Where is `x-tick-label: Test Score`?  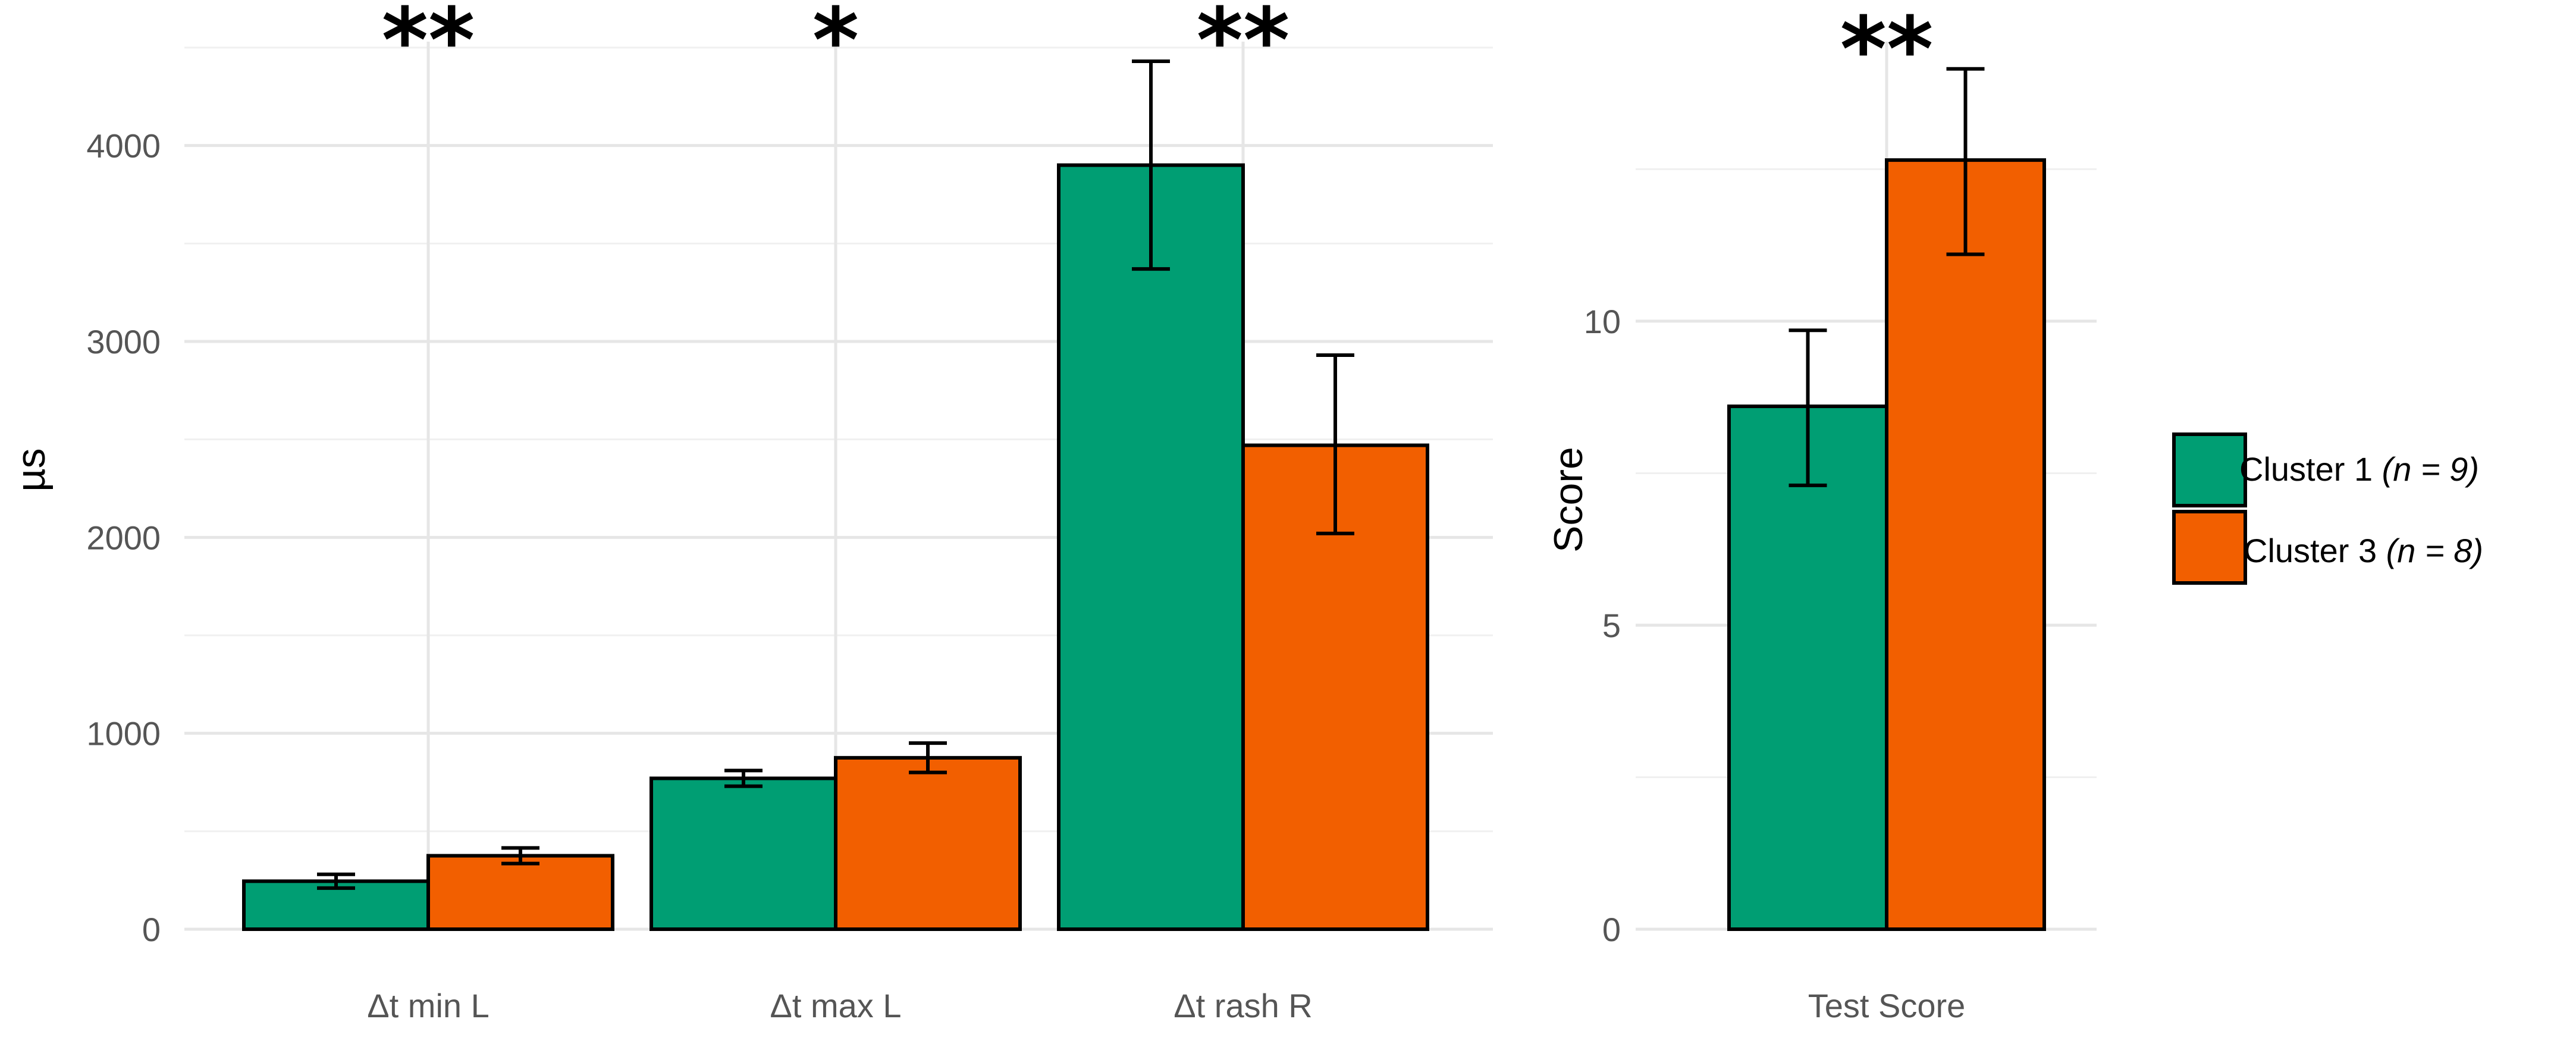
x-tick-label: Test Score is located at coordinates (1887, 1005).